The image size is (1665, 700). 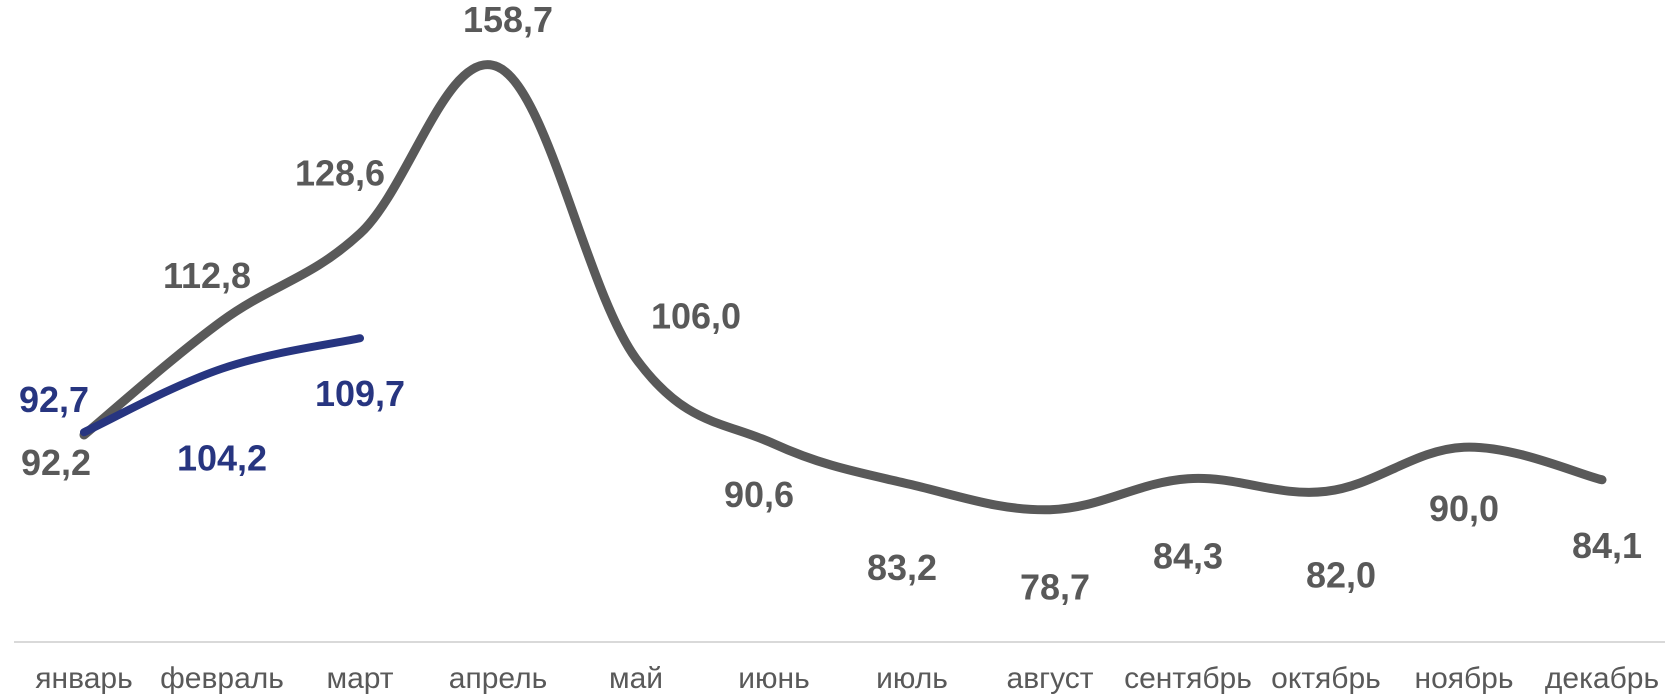 What do you see at coordinates (222, 458) in the screenshot?
I see `data-label-s2-2: 104,2` at bounding box center [222, 458].